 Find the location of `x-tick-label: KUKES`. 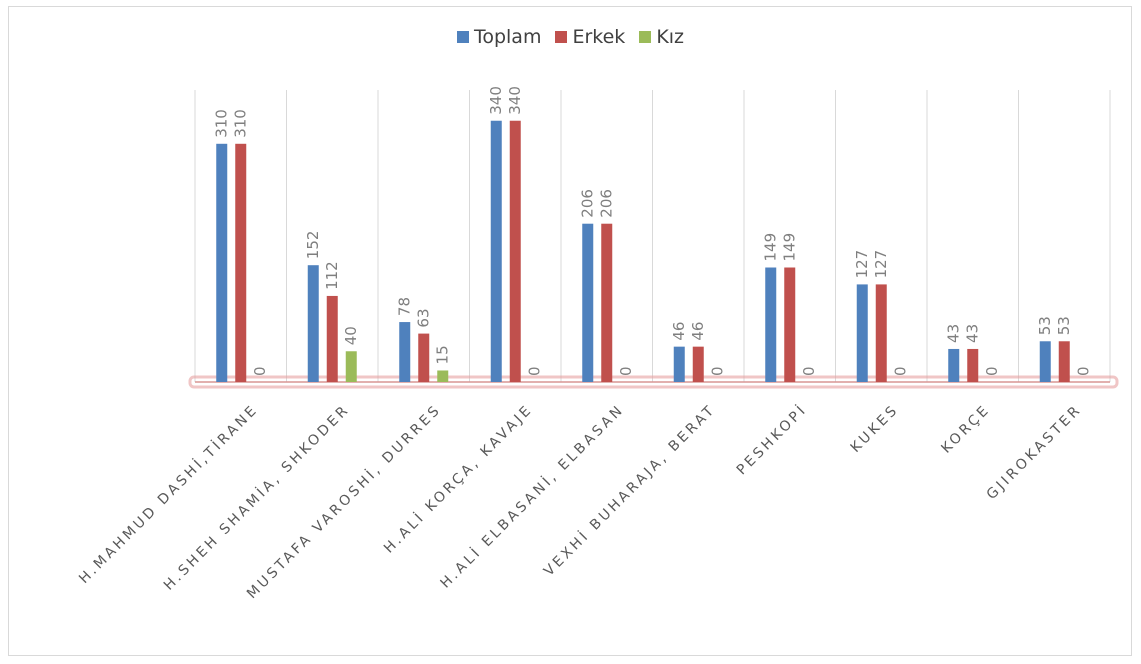

x-tick-label: KUKES is located at coordinates (875, 429).